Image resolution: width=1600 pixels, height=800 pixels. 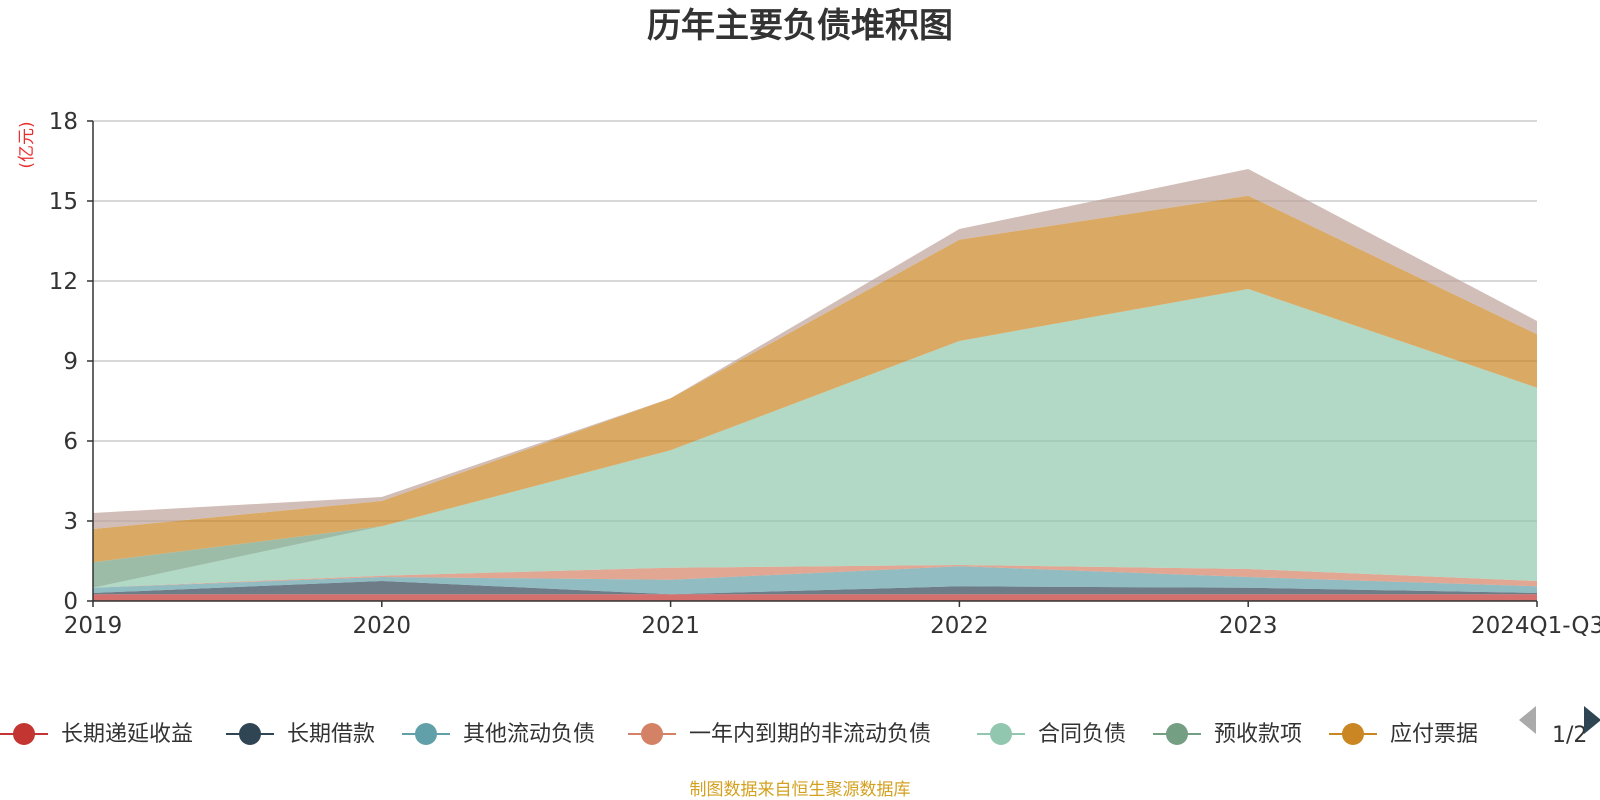 I want to click on legend: 长期递延收益 长期借款 其他流动负债 一年内到期的非流动负债 合同负债 预收款项 应付票据, so click(x=739, y=734).